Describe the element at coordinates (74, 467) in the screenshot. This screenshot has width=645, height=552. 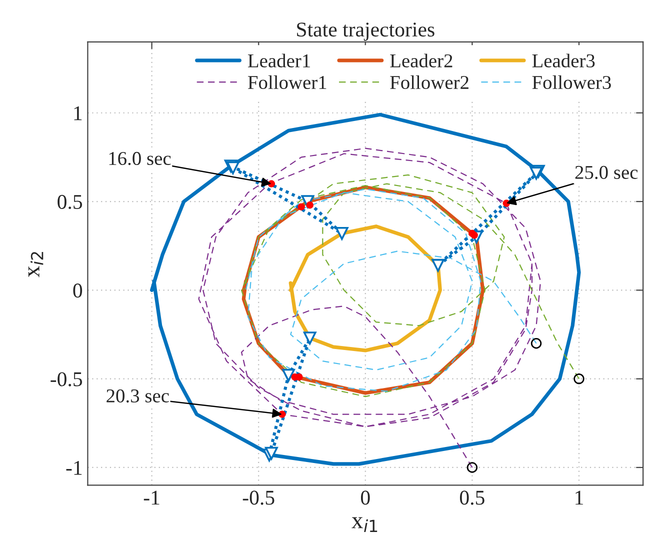
I see `y-tick-label: -1` at that location.